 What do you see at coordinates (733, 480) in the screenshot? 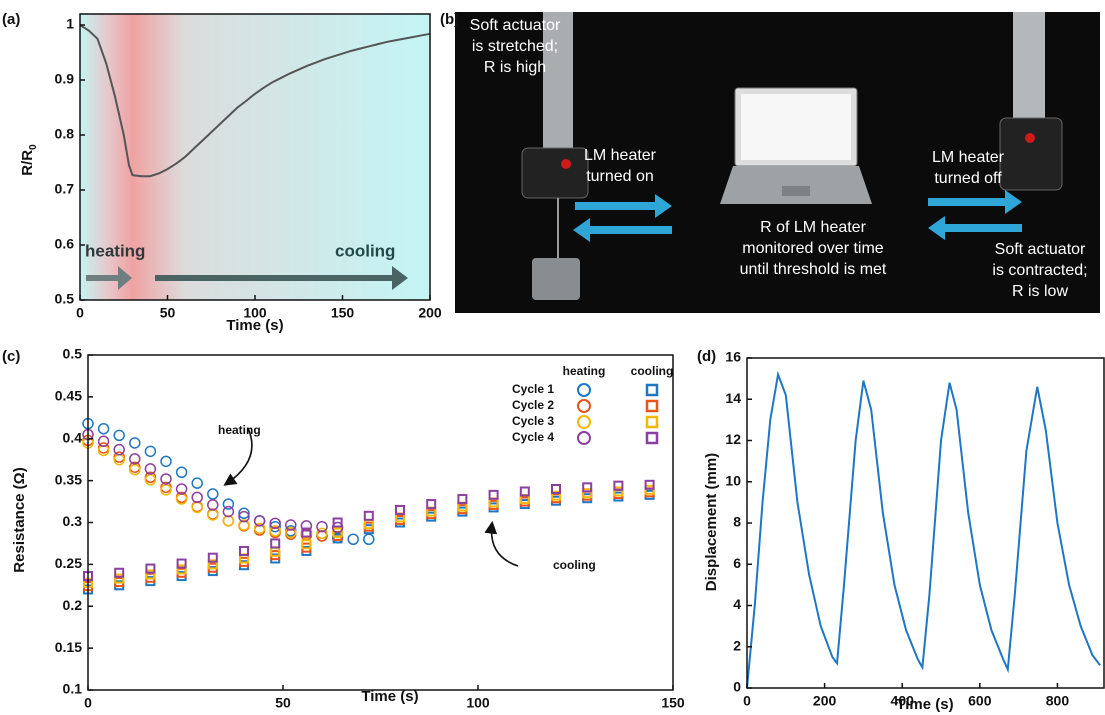
I see `y-tick-label: 10` at bounding box center [733, 480].